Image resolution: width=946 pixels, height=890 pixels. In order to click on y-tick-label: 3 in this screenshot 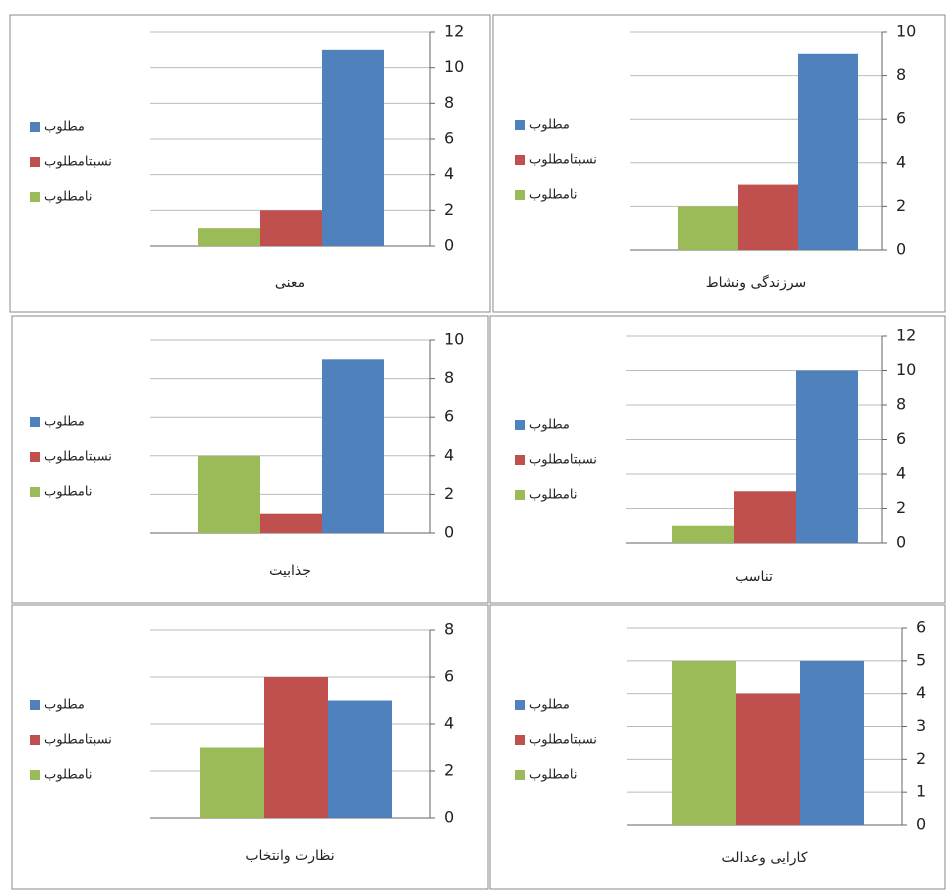, I will do `click(921, 725)`.